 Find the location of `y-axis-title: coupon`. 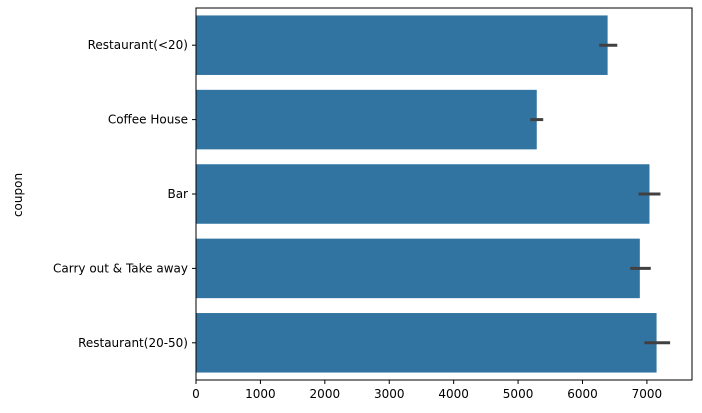

y-axis-title: coupon is located at coordinates (18, 195).